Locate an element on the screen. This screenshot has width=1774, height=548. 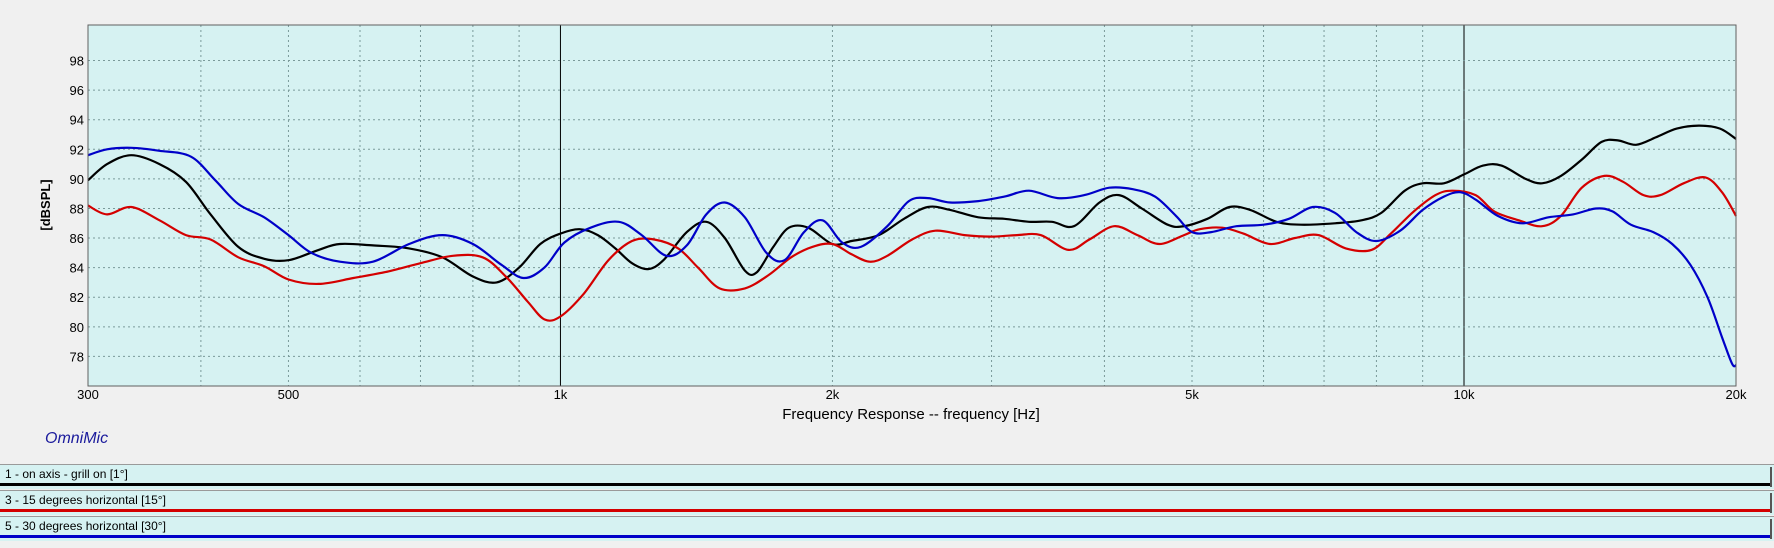
y-tick-label: 90 is located at coordinates (77, 179).